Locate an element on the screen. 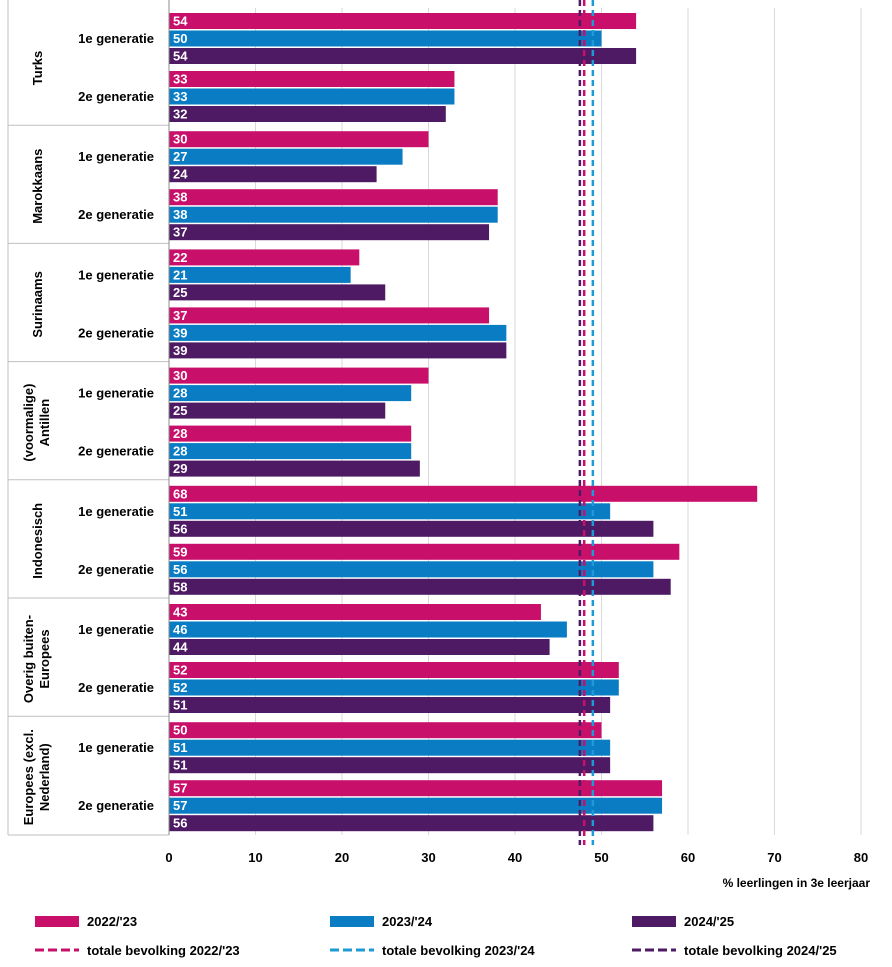 Image resolution: width=892 pixels, height=967 pixels. group-label-line: Marokkaans is located at coordinates (37, 186).